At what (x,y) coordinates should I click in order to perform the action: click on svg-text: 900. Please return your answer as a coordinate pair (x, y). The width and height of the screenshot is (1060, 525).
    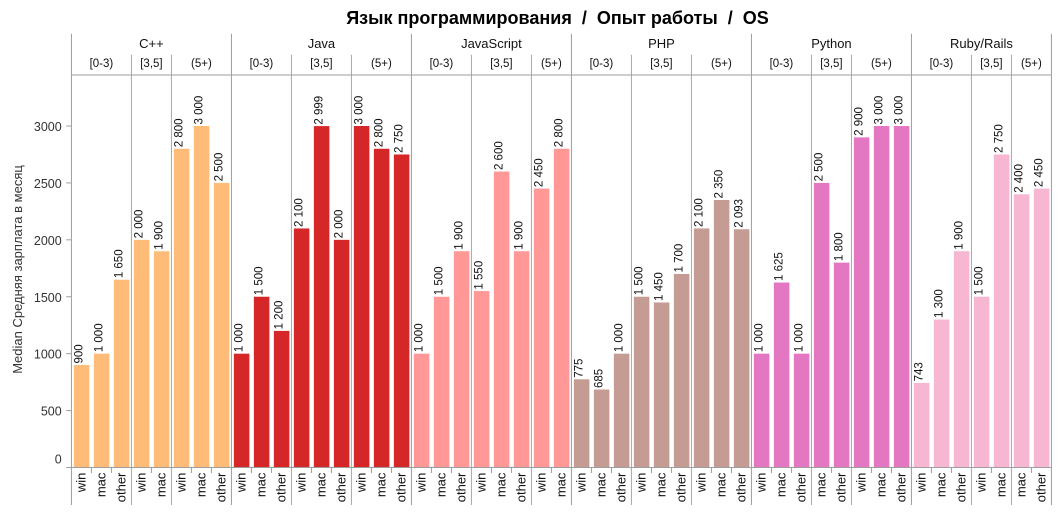
    Looking at the image, I should click on (80, 353).